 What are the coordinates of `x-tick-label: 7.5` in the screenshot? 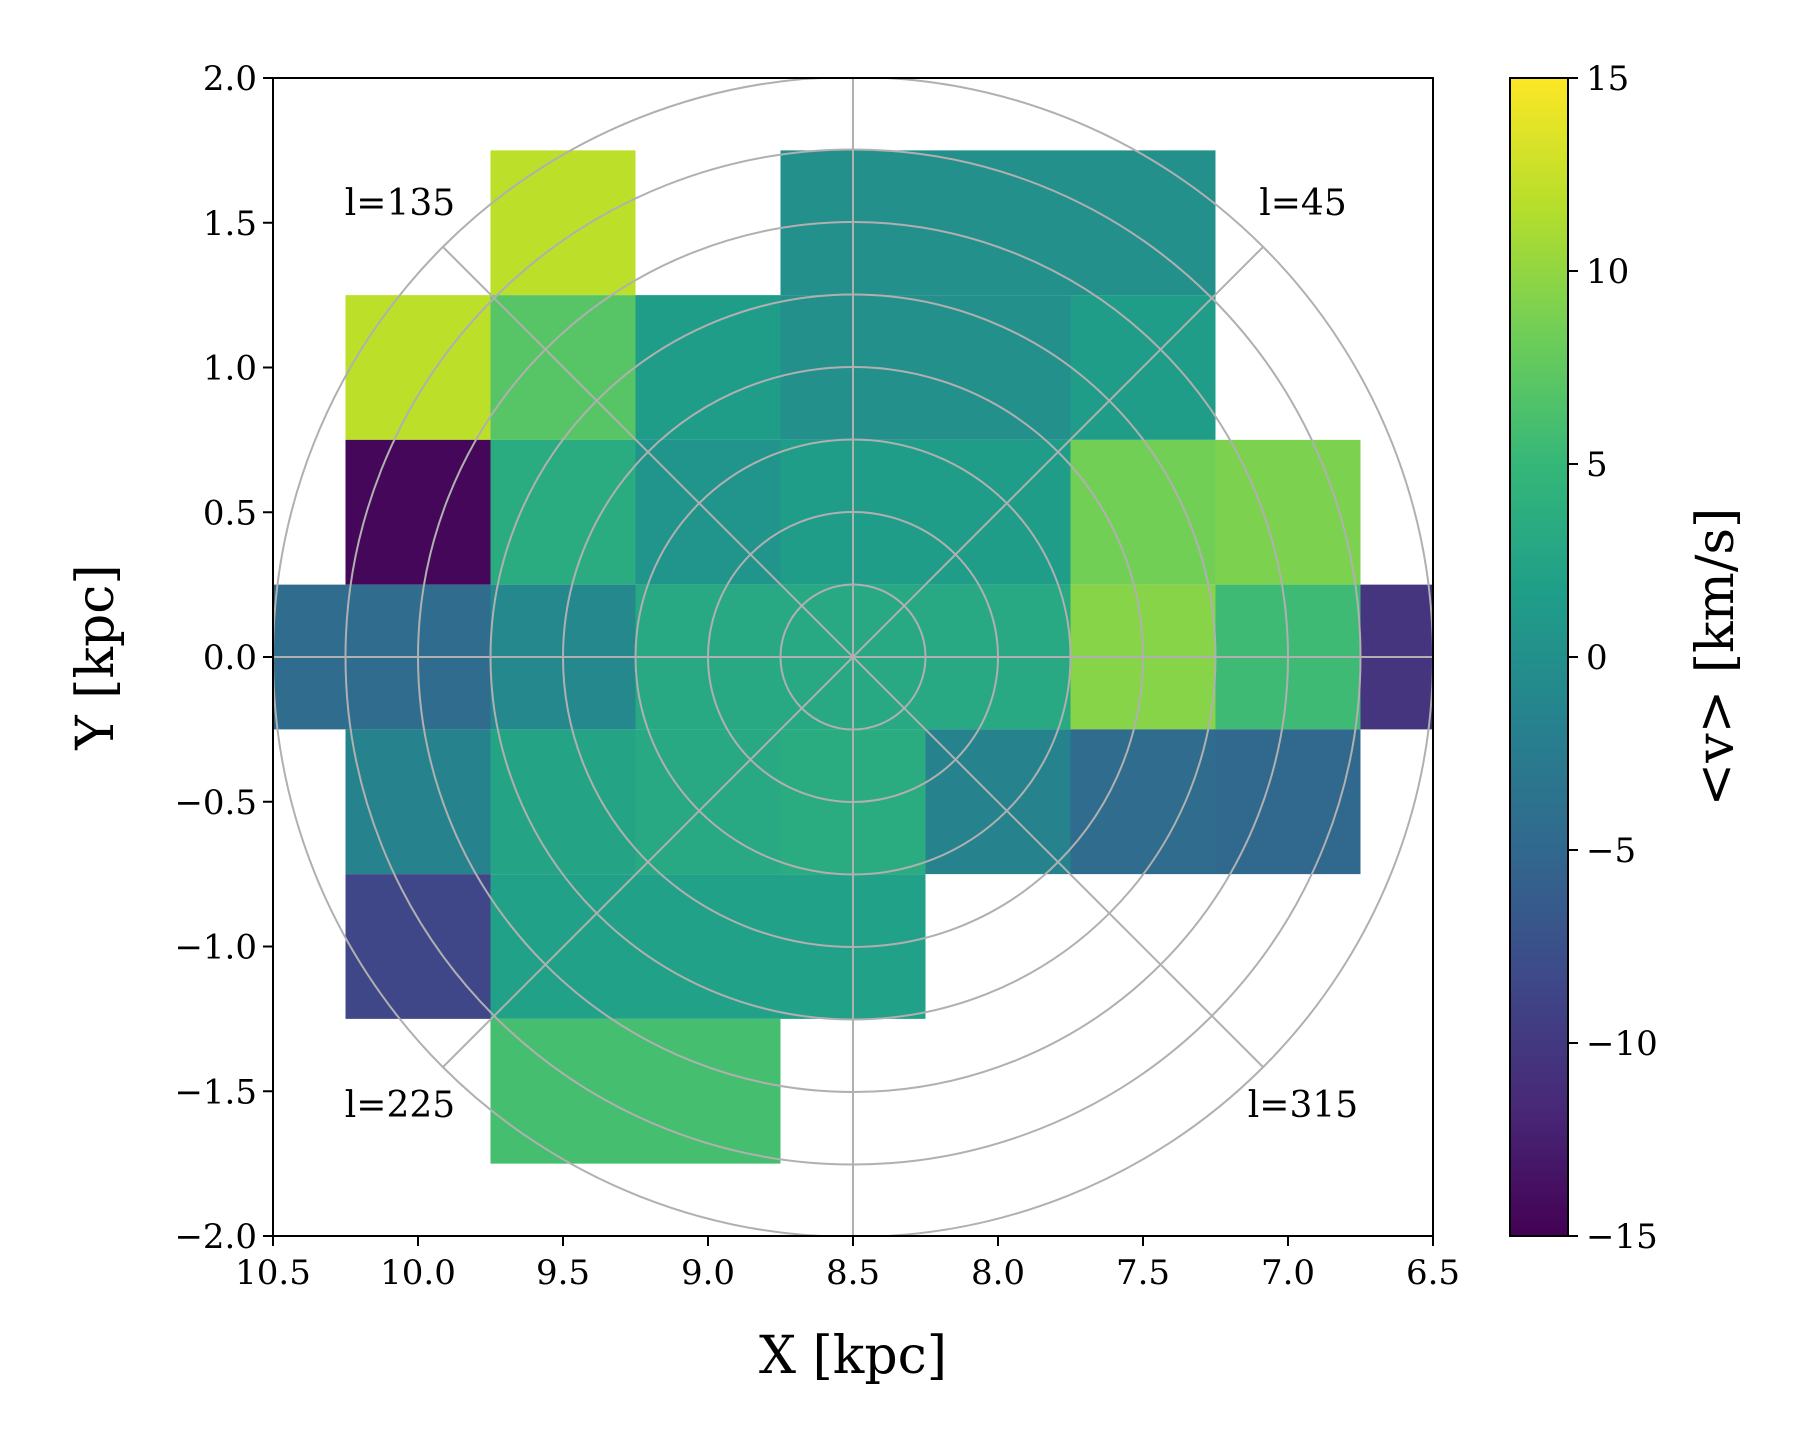 It's located at (1143, 1273).